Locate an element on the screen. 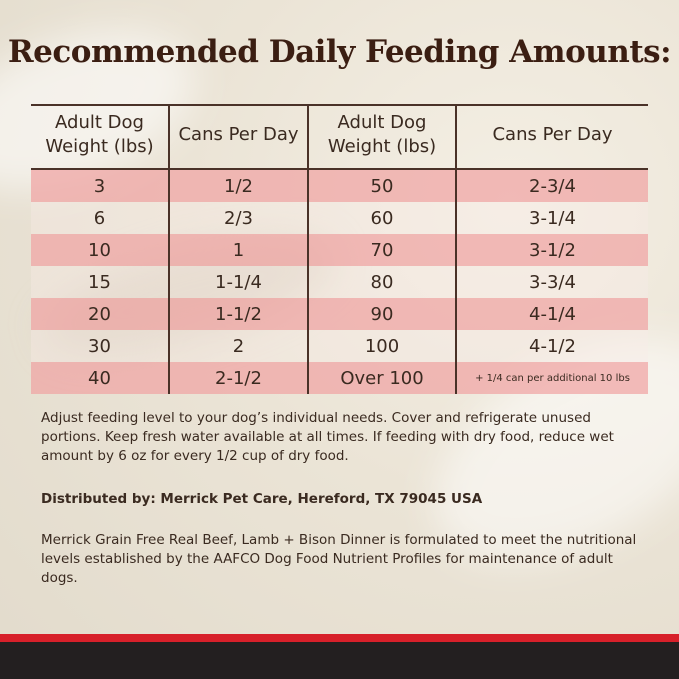  table-row: 10 1 70 3-1/2 is located at coordinates (339, 250).